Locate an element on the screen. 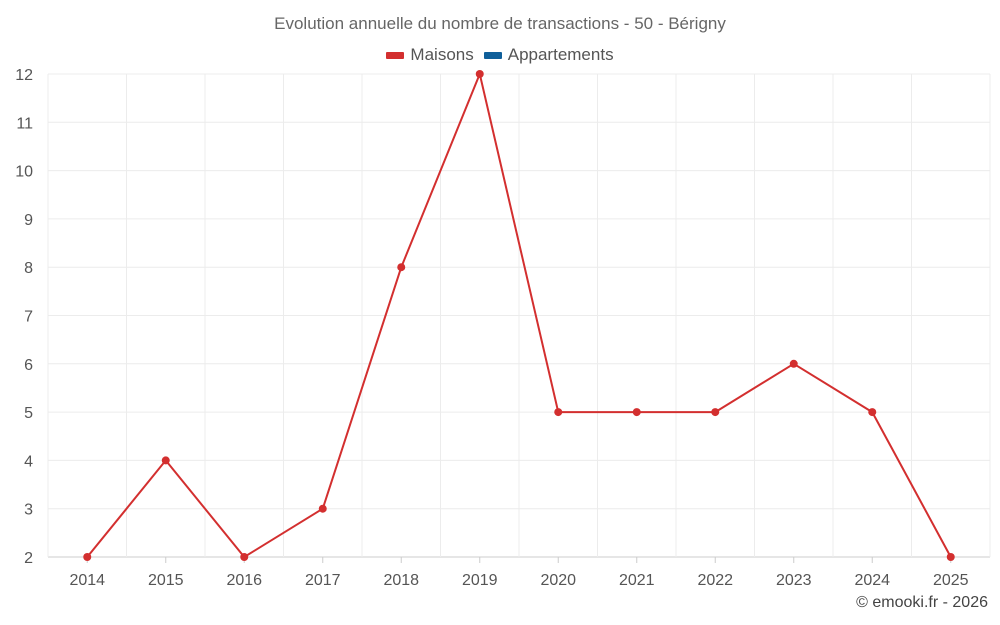  x-tick-label: 2018 is located at coordinates (401, 580).